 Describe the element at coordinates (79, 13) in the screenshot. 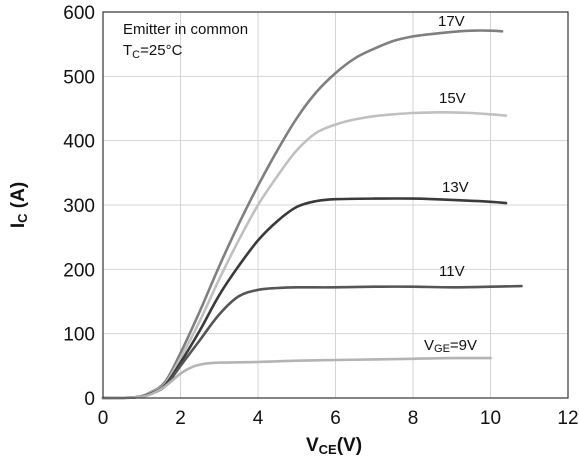

I see `y-tick-label: 600` at that location.